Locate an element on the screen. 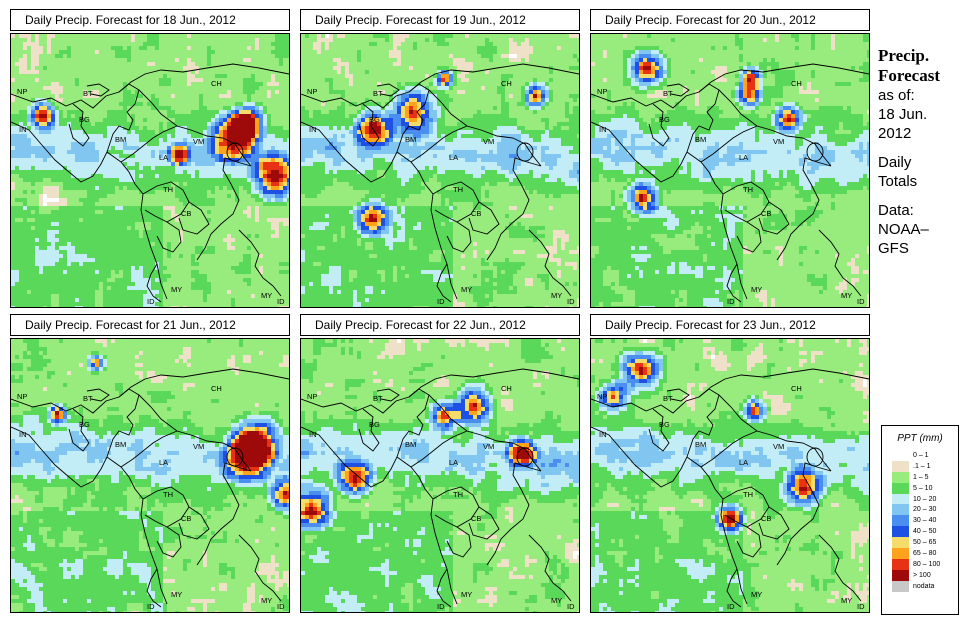  legend-item: 10 – 20 is located at coordinates (920, 499).